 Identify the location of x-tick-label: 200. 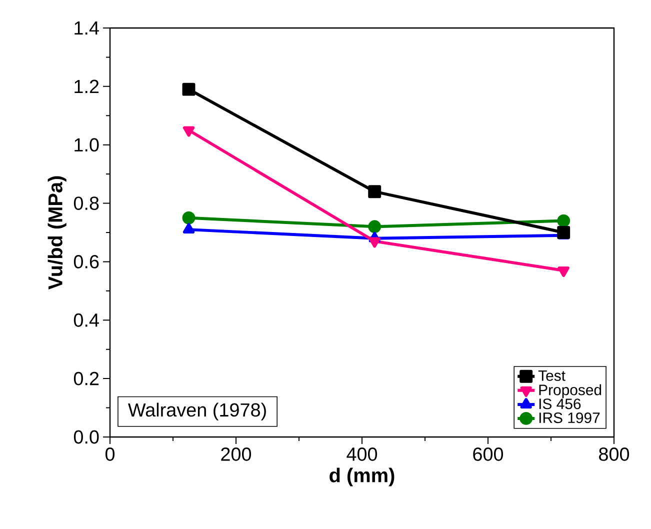
(236, 454).